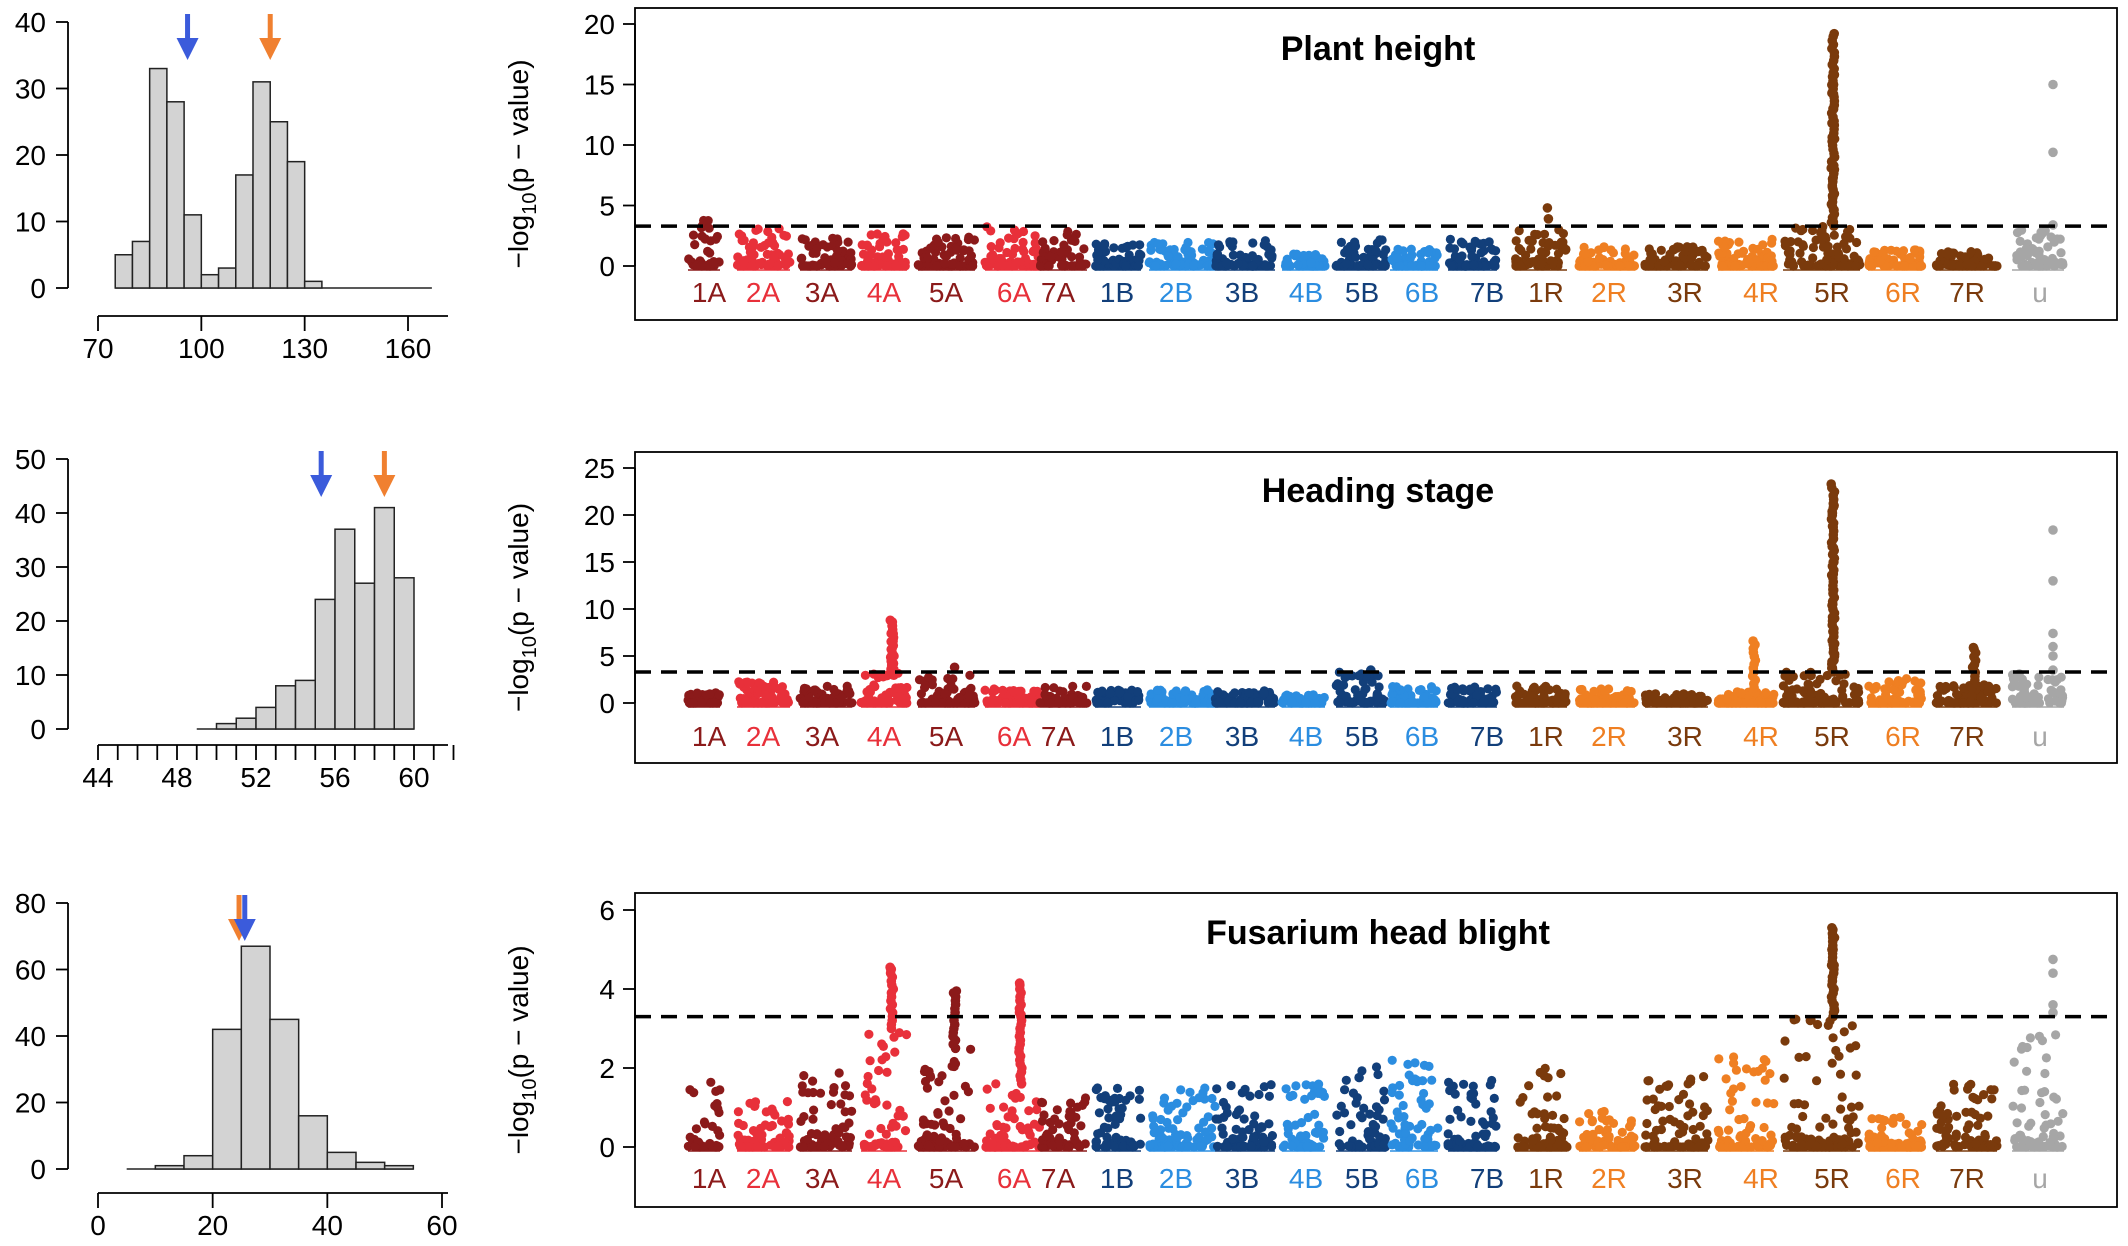  Describe the element at coordinates (30, 222) in the screenshot. I see `y-tick-label: 10` at that location.